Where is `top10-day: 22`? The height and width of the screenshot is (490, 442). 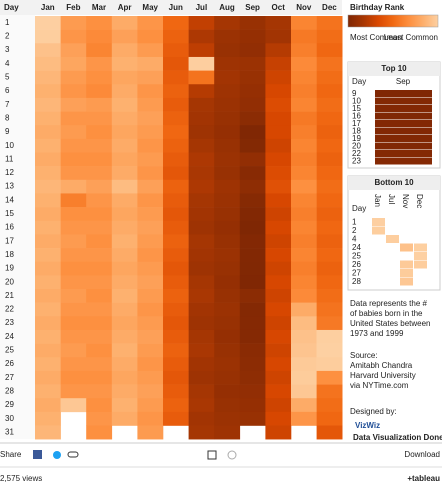 top10-day: 22 is located at coordinates (356, 153).